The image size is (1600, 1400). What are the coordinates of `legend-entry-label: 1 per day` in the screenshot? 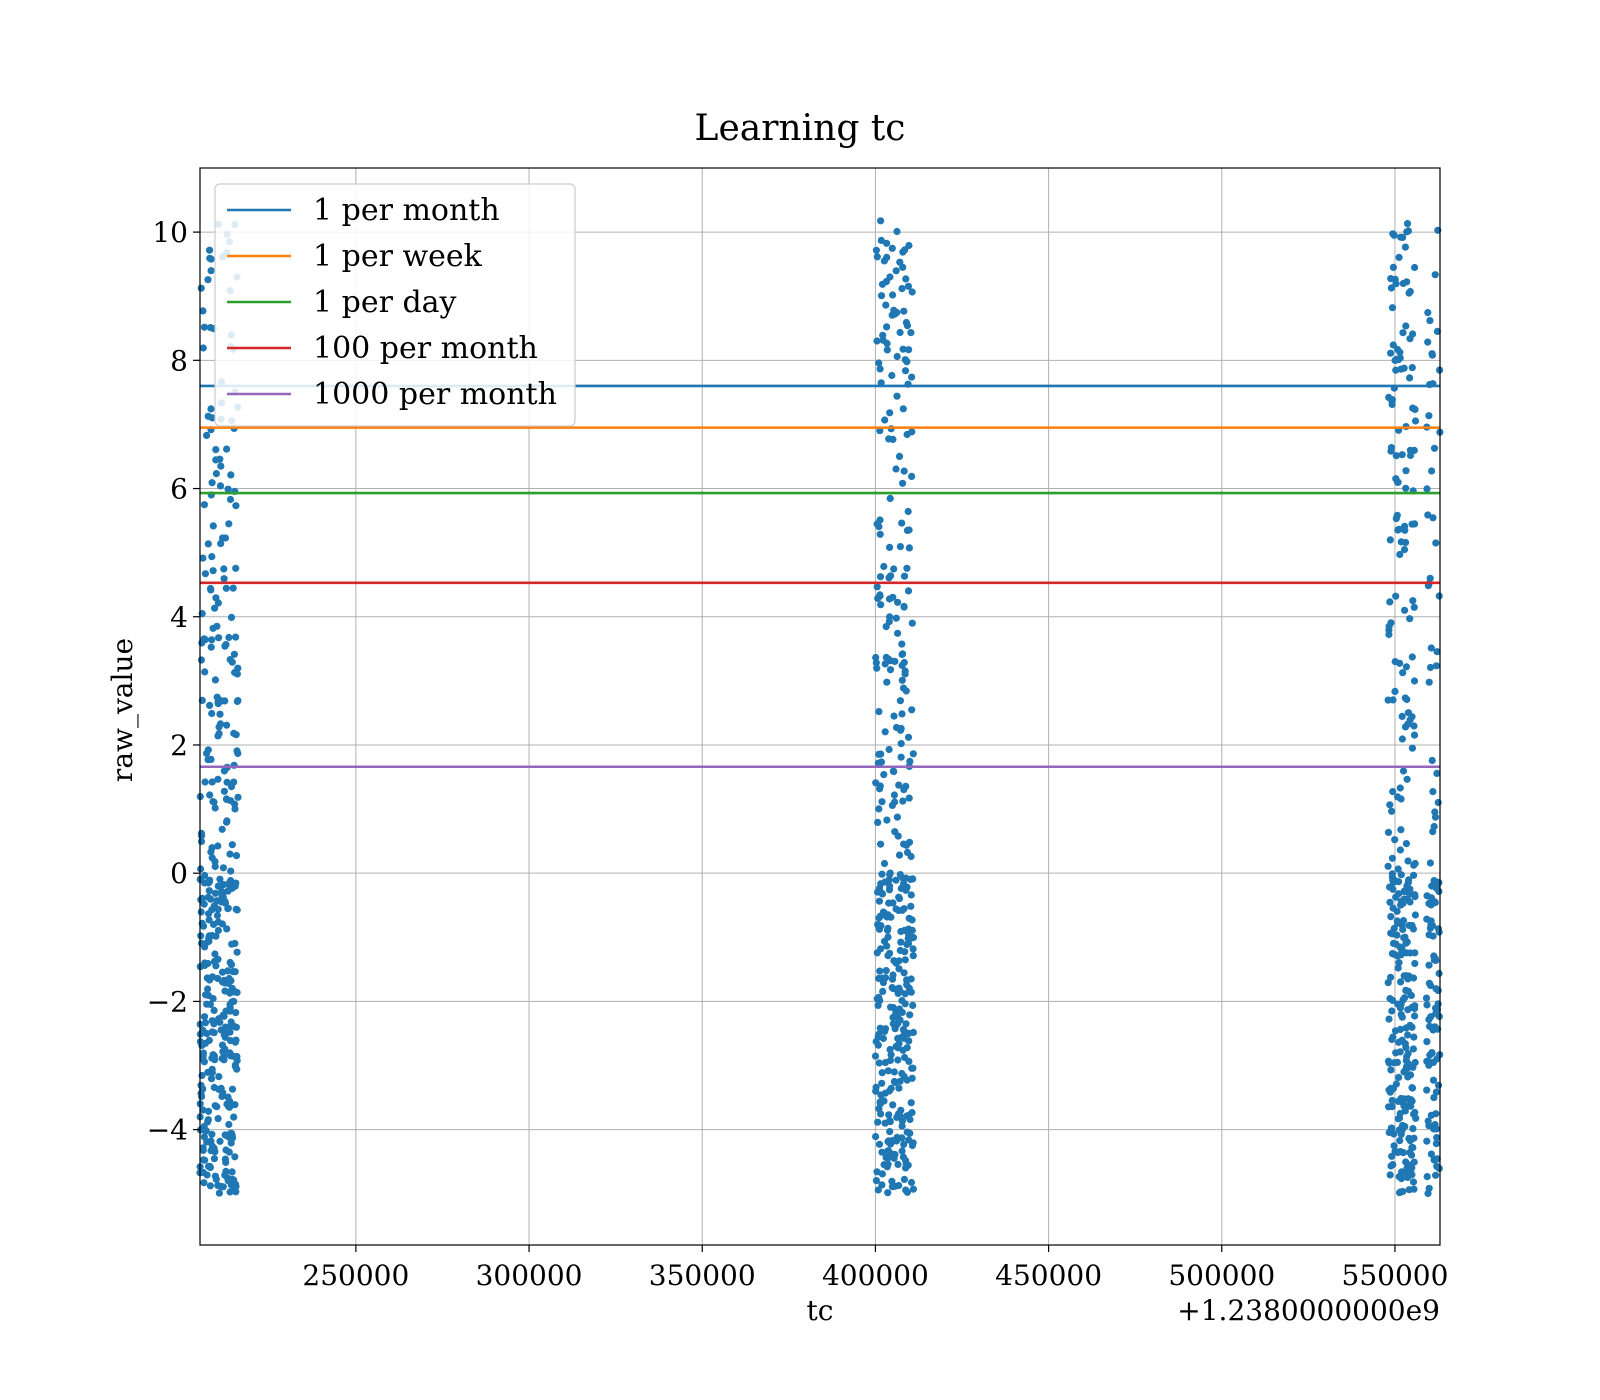 It's located at (385, 302).